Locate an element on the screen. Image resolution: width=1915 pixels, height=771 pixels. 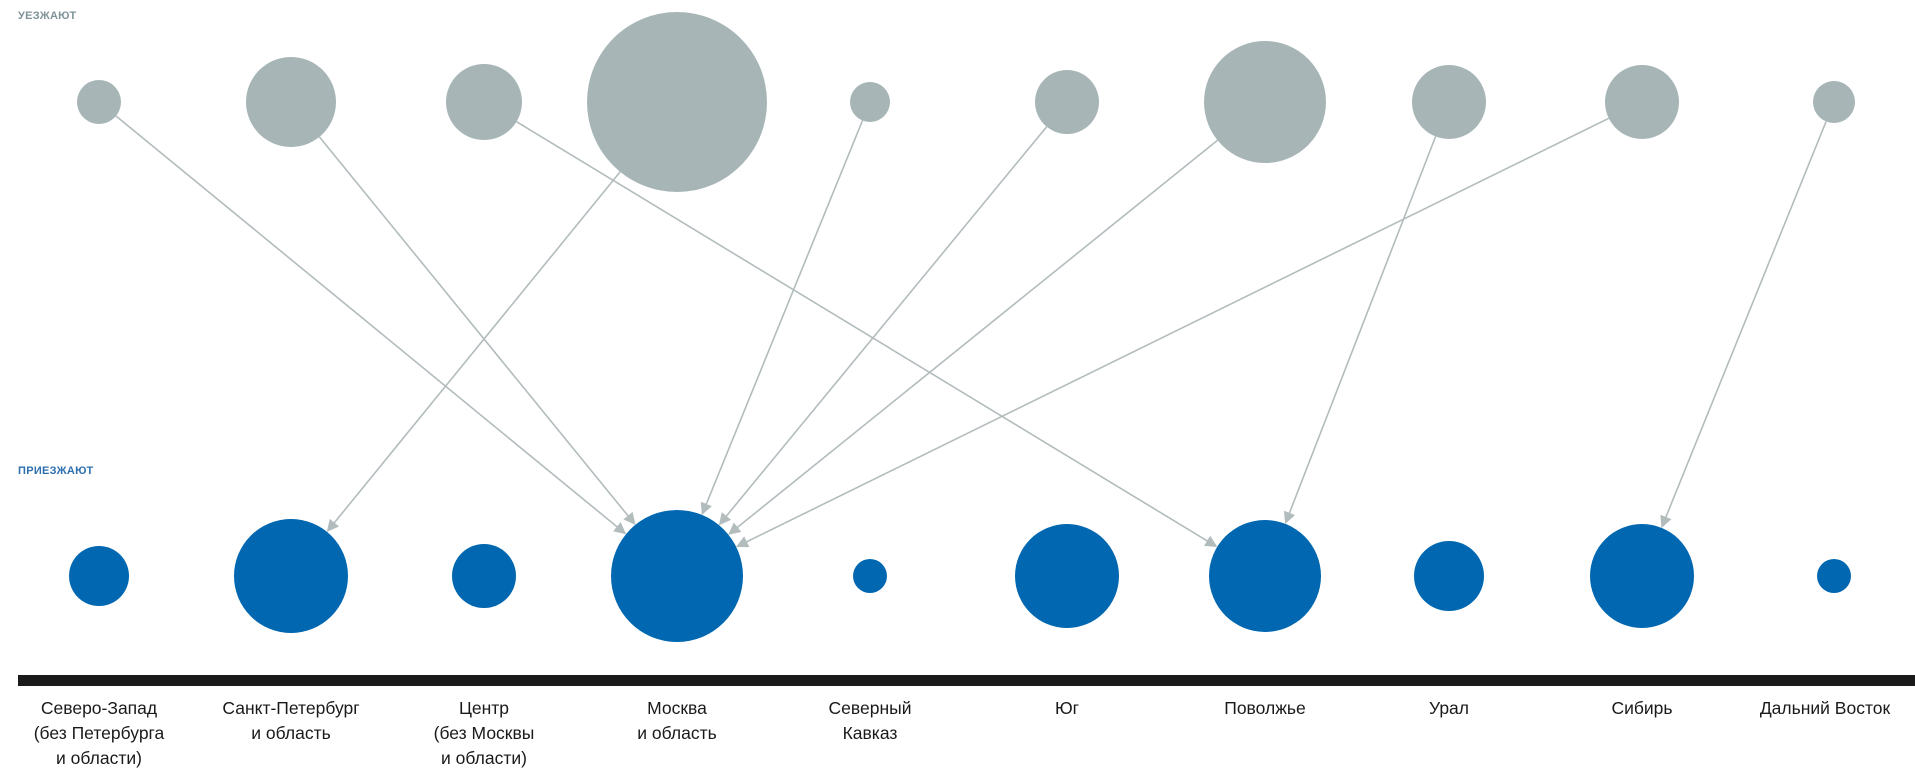
arriving-bubble-south is located at coordinates (1067, 576).